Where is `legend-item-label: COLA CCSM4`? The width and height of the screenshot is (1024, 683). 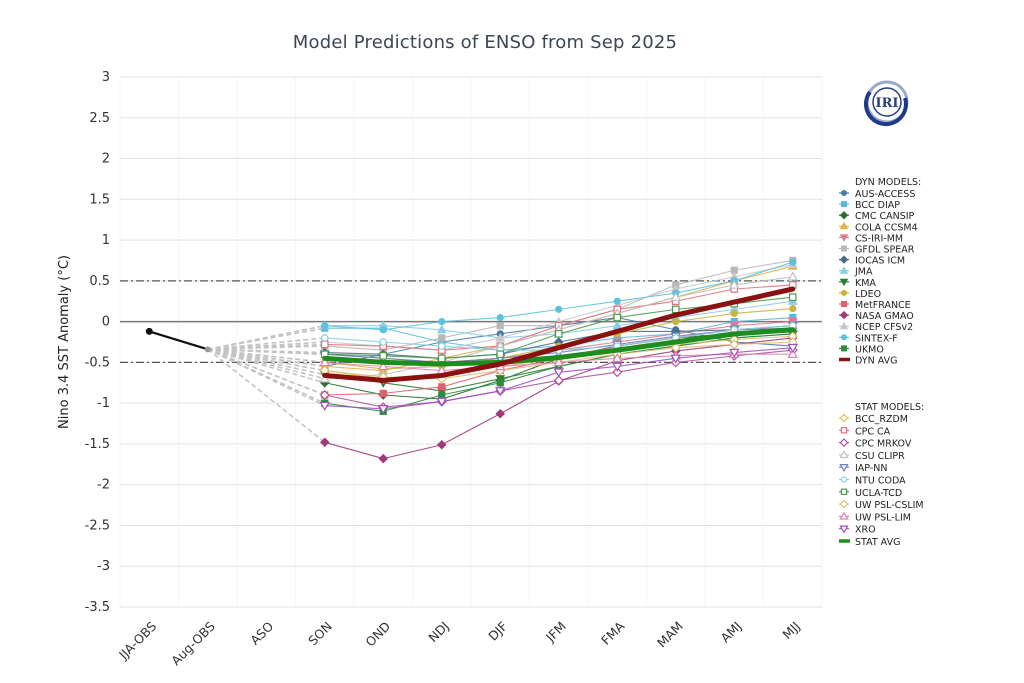 legend-item-label: COLA CCSM4 is located at coordinates (886, 227).